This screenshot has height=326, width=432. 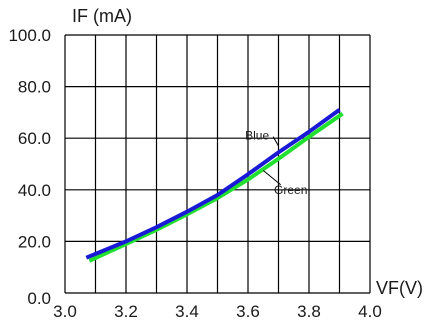 I want to click on y-axis-title: IF (mA), so click(x=102, y=16).